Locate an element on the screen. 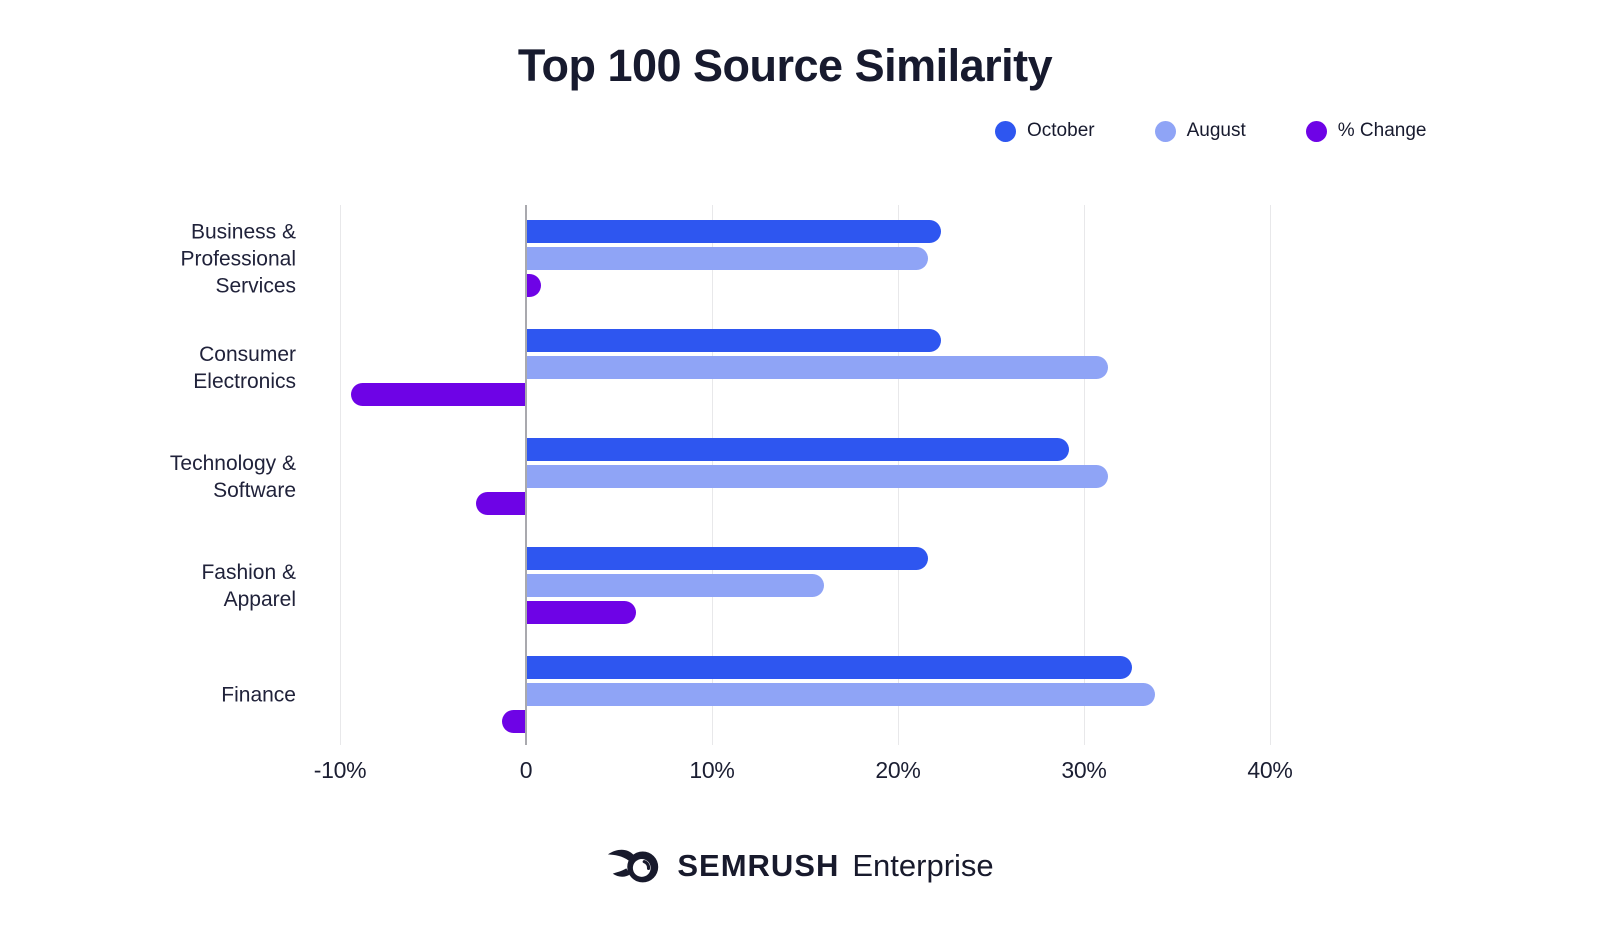 Image resolution: width=1600 pixels, height=930 pixels. bar-october-finance is located at coordinates (829, 667).